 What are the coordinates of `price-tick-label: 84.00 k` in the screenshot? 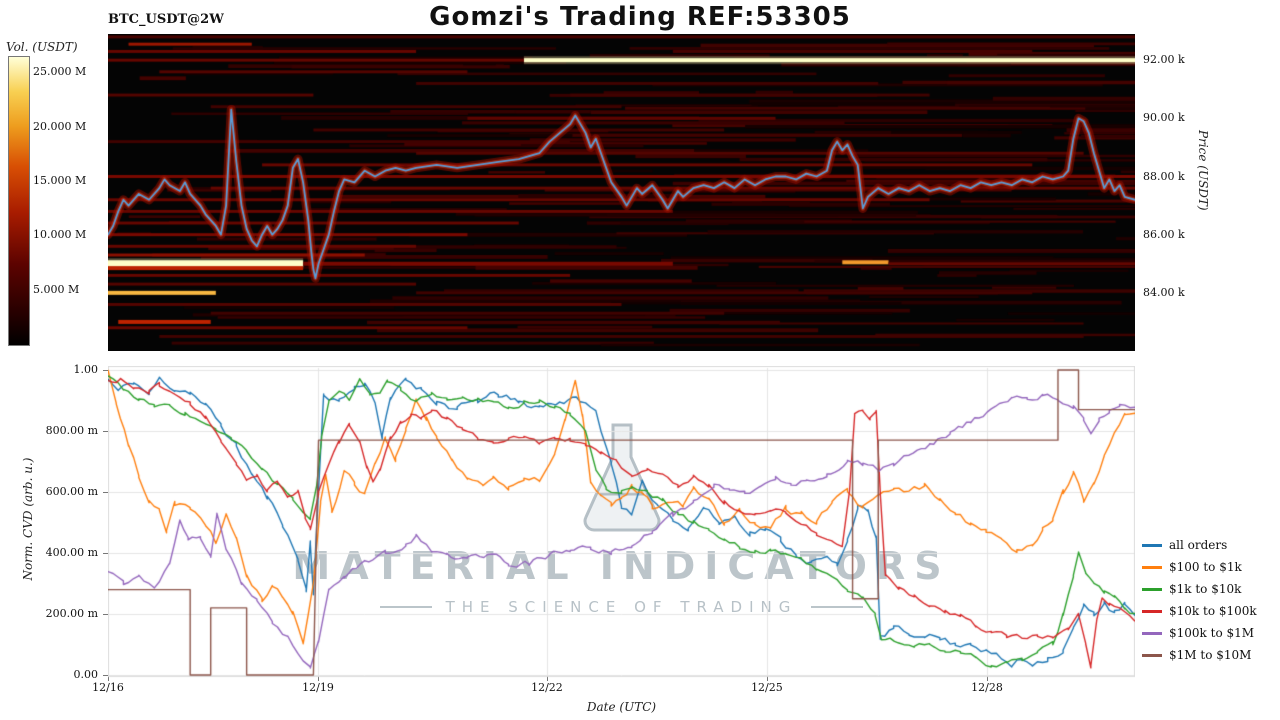 It's located at (1164, 292).